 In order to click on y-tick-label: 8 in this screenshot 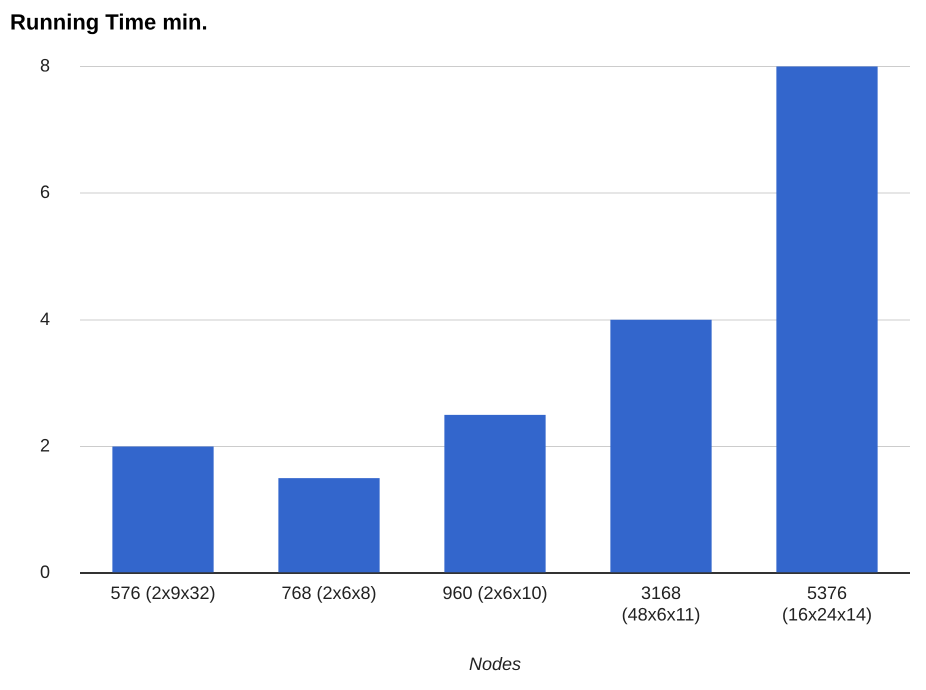, I will do `click(45, 65)`.